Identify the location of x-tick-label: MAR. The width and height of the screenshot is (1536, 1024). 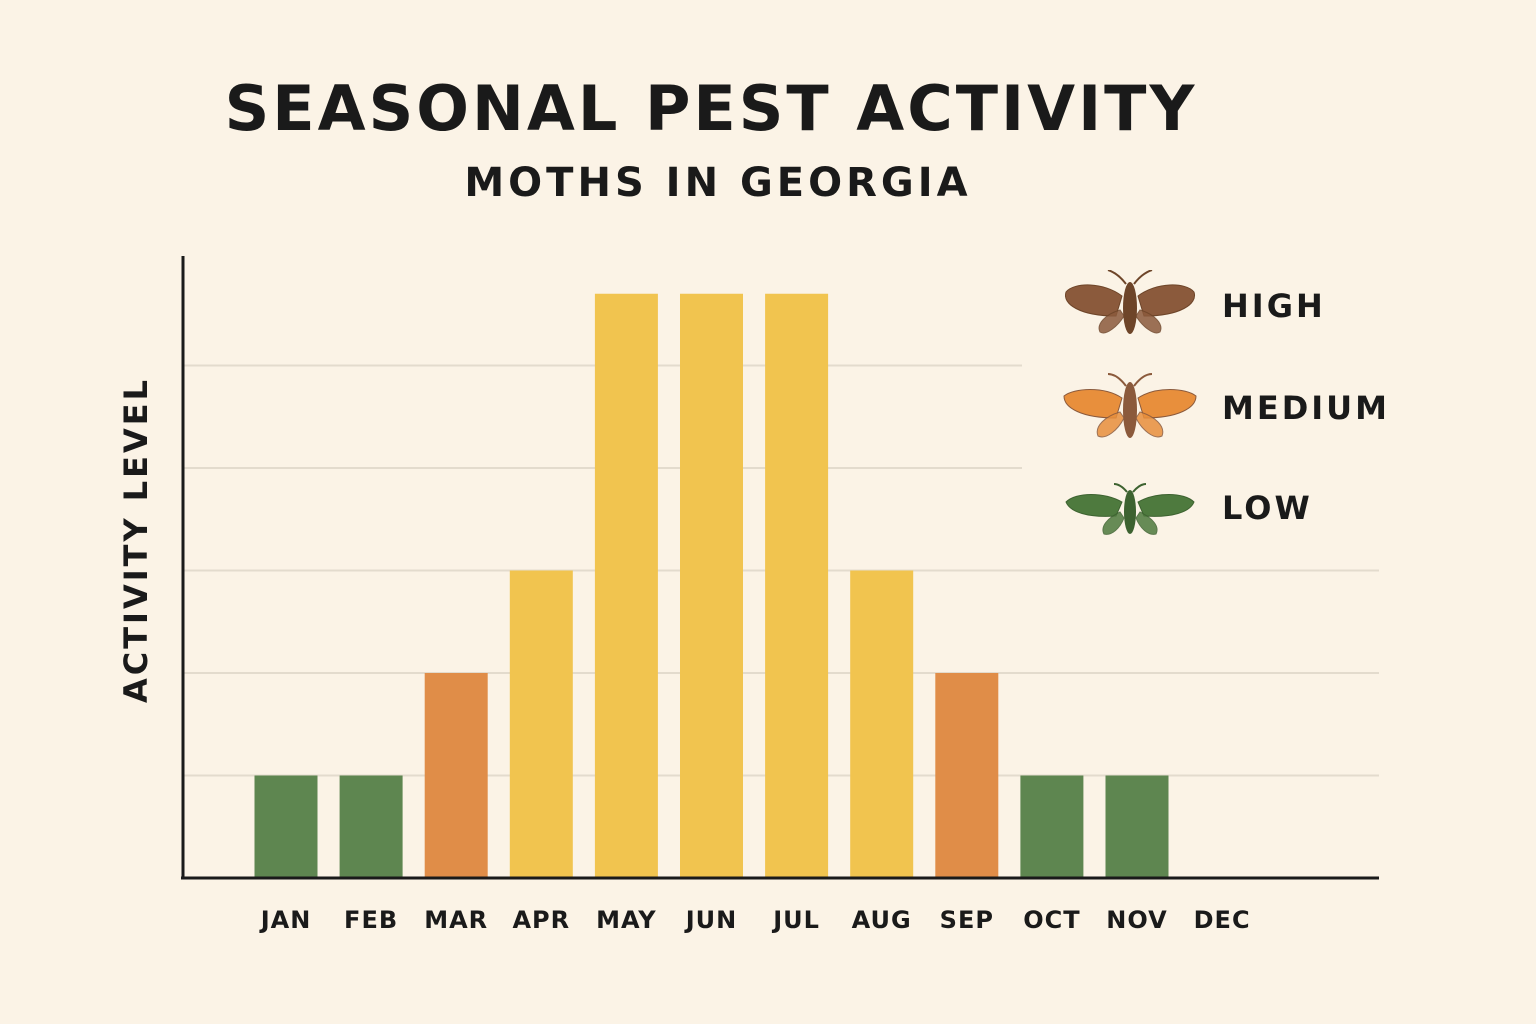
(456, 920).